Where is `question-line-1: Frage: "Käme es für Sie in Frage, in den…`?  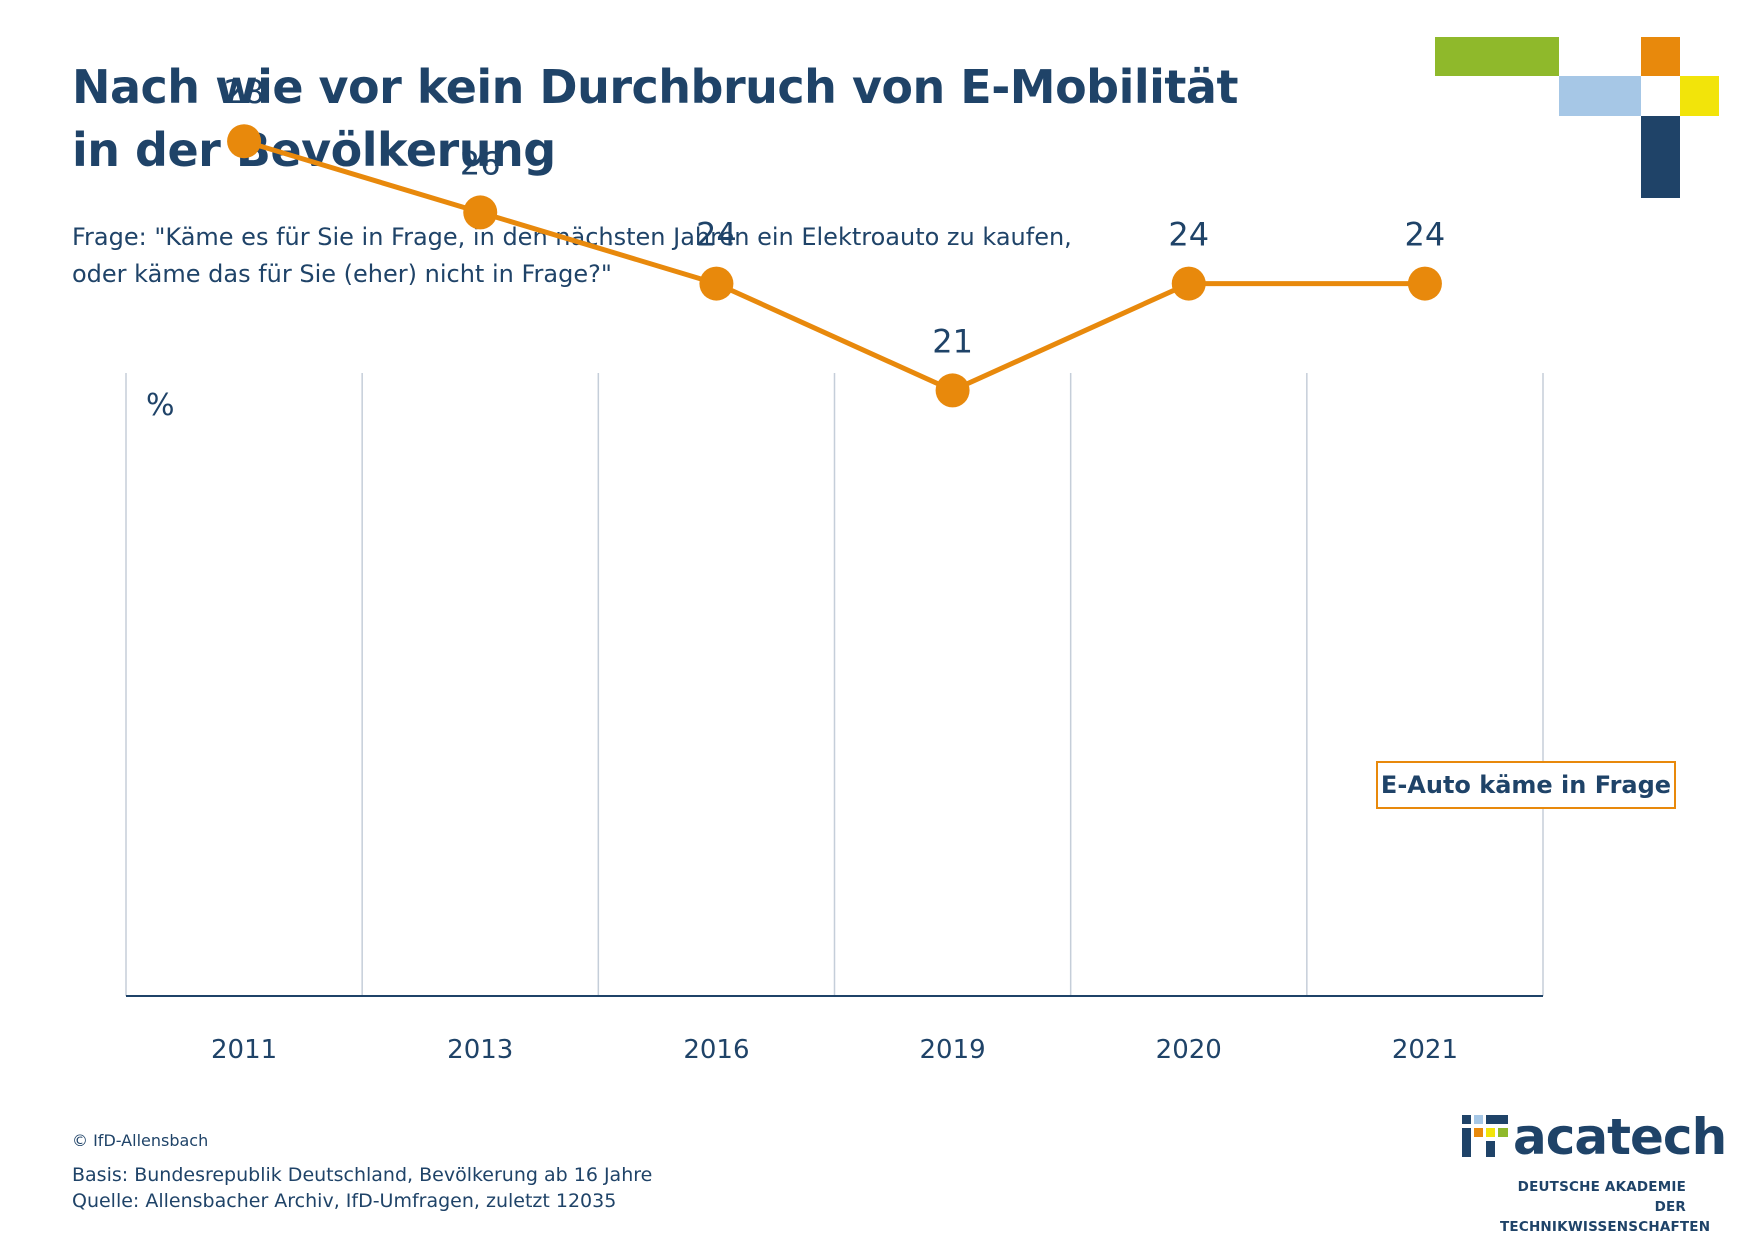
question-line-1: Frage: "Käme es für Sie in Frage, in den… is located at coordinates (572, 237).